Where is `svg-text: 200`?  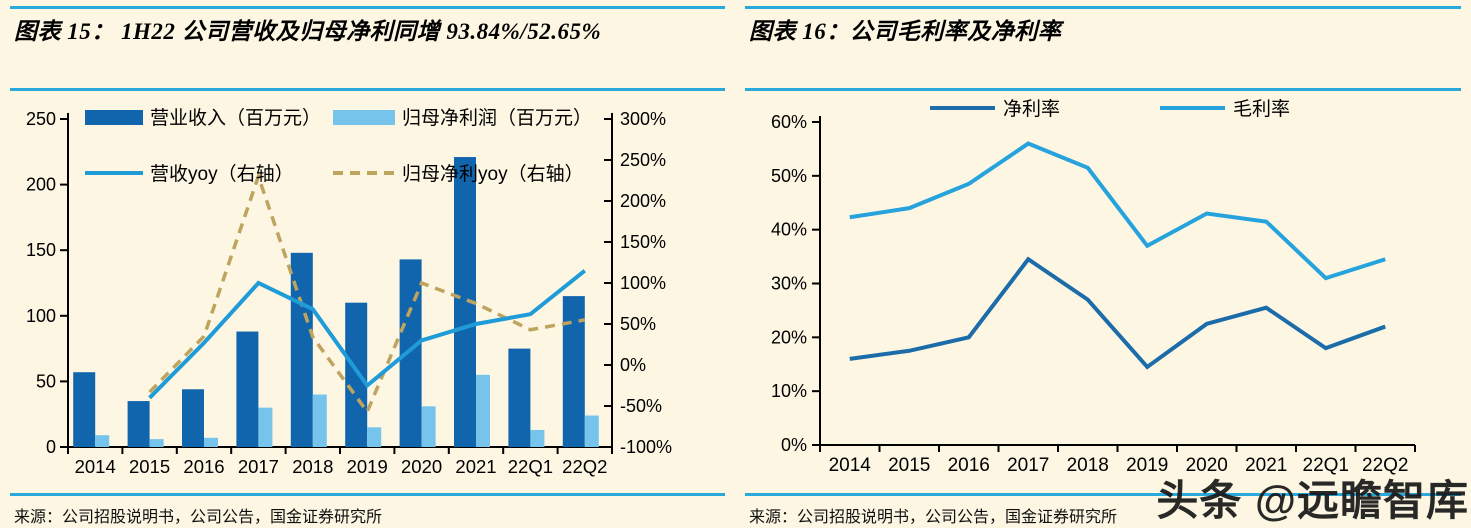
svg-text: 200 is located at coordinates (41, 185).